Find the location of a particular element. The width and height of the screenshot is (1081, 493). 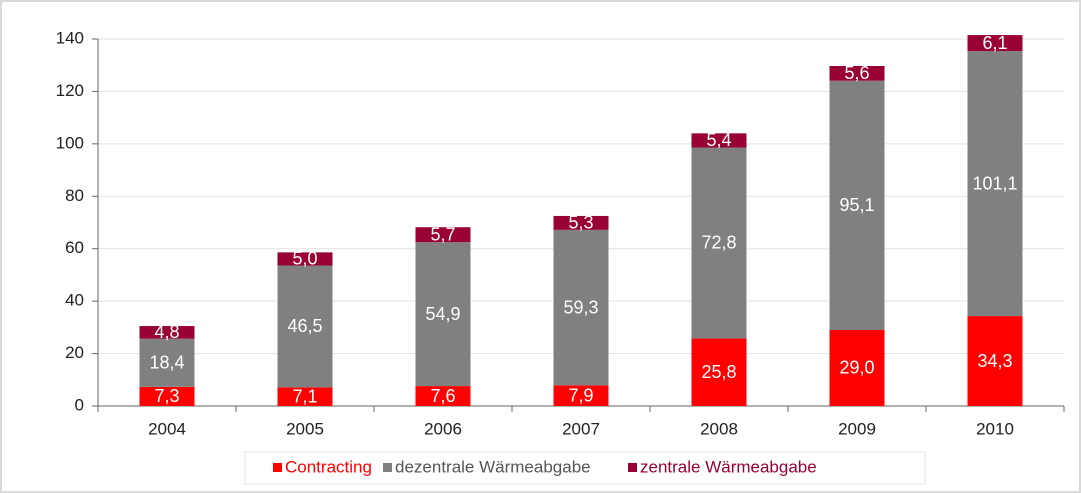

value-label: 59,3 is located at coordinates (580, 307).